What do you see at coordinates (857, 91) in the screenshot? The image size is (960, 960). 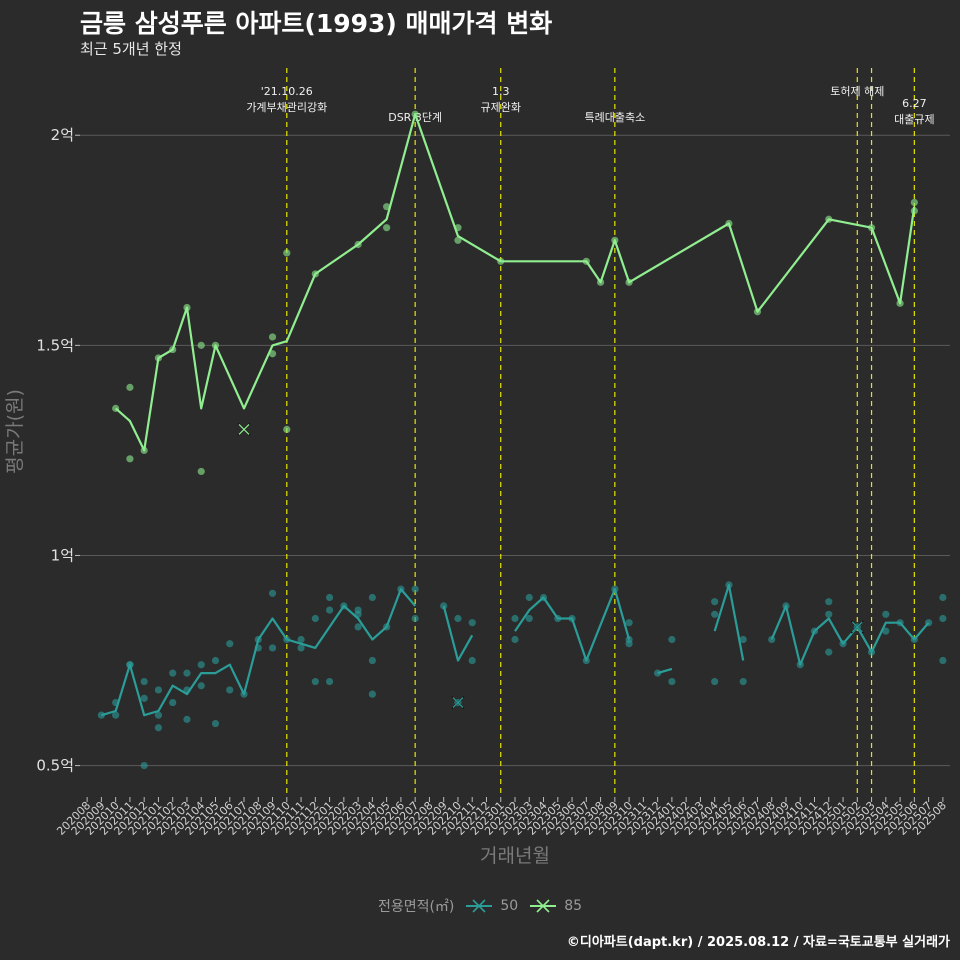 I see `event-label: 토허제 해제` at bounding box center [857, 91].